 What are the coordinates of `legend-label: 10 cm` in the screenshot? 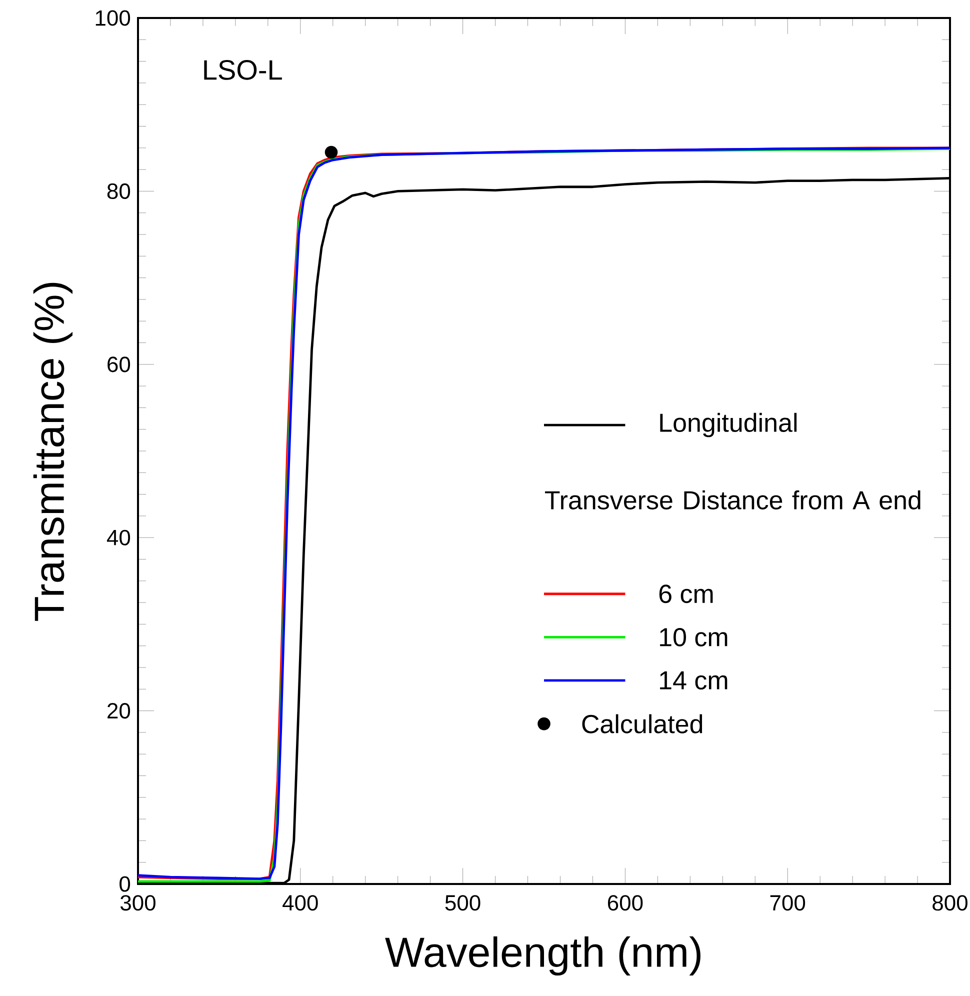 It's located at (694, 637).